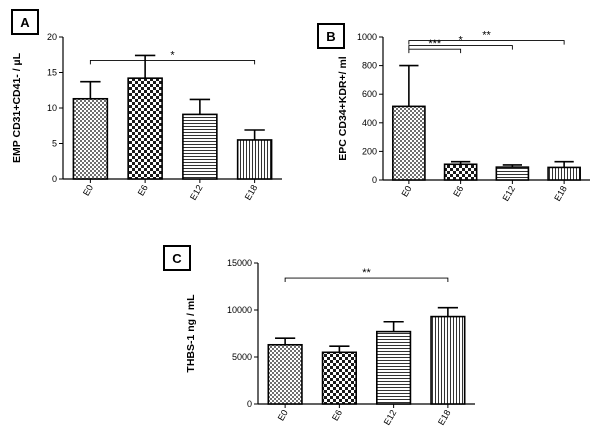 The height and width of the screenshot is (442, 597). I want to click on y-tick-label: 20, so click(52, 37).